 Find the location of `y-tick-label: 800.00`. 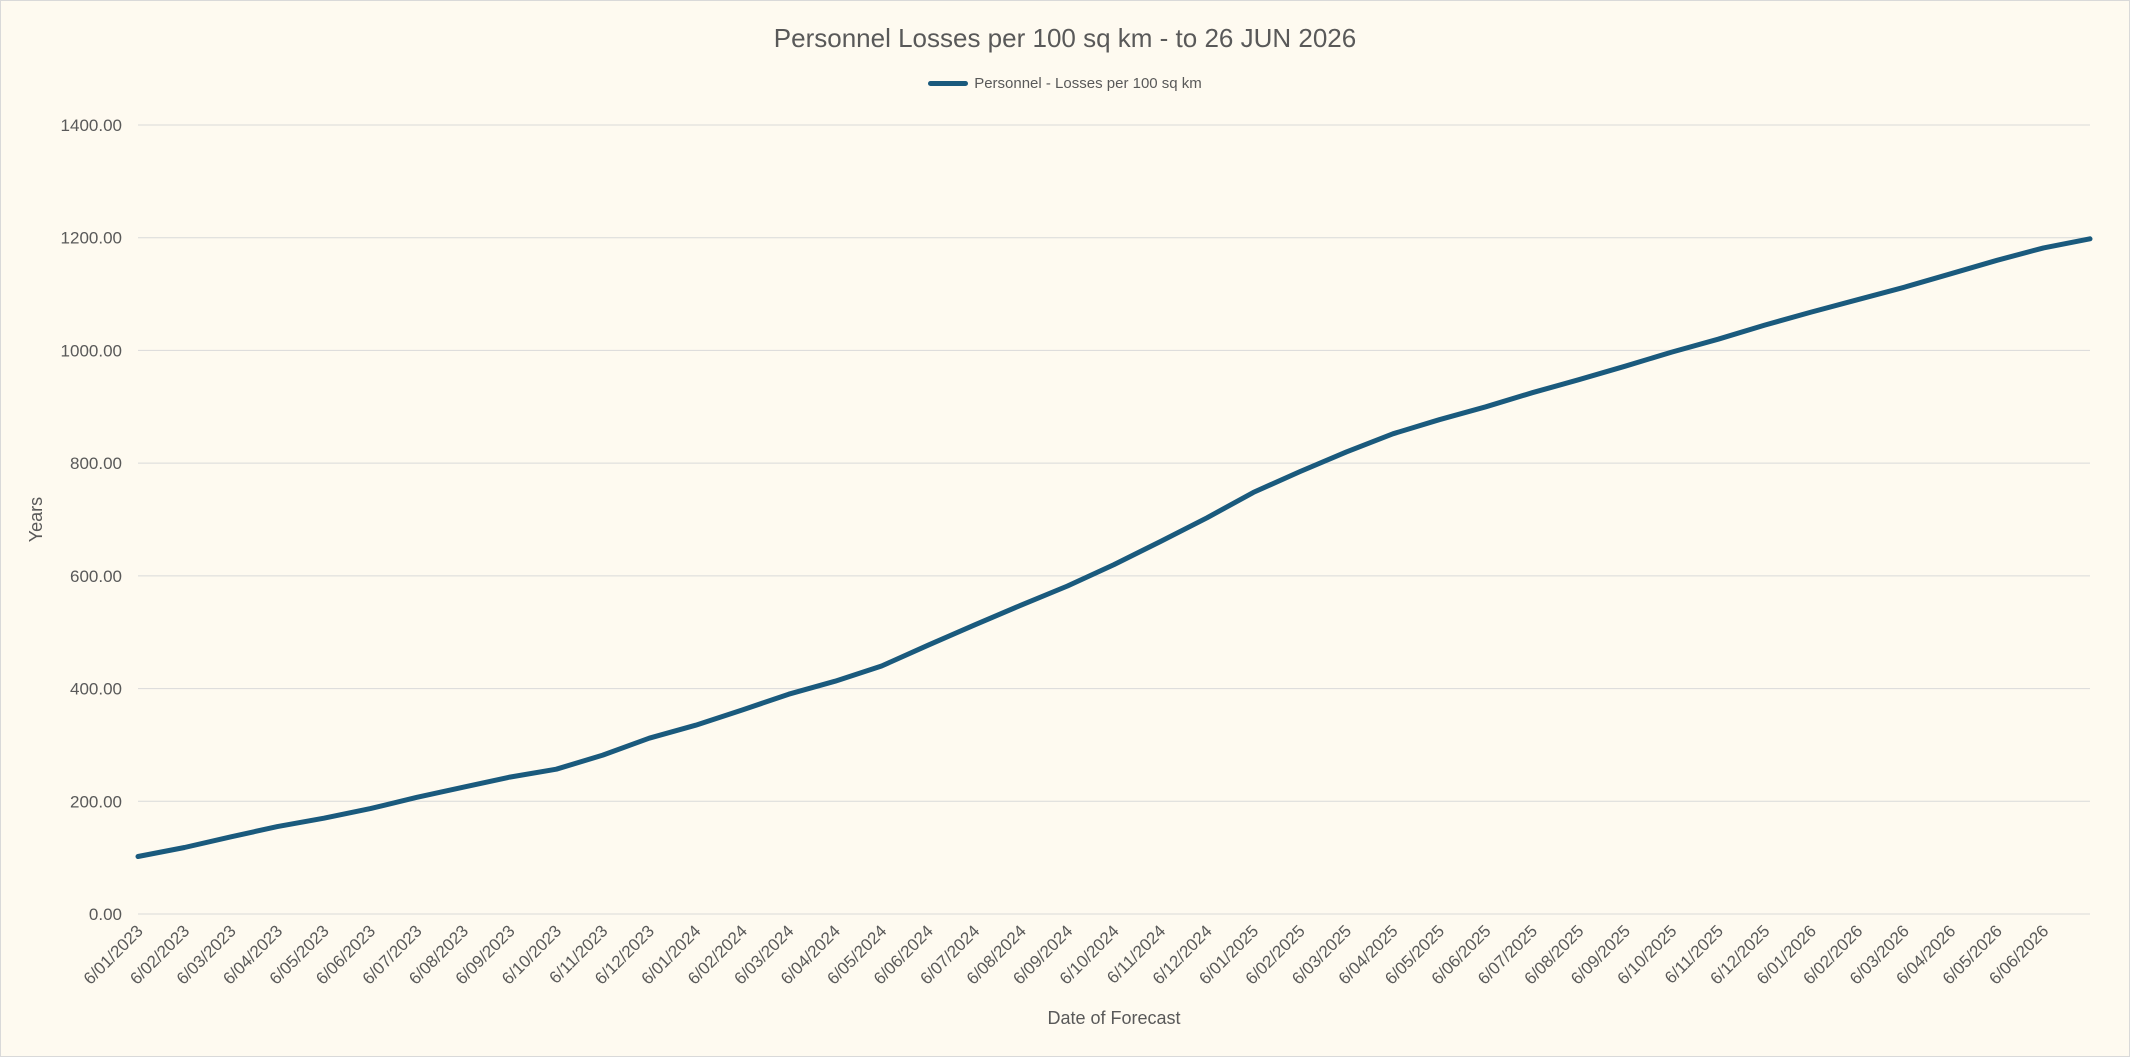

y-tick-label: 800.00 is located at coordinates (96, 463).